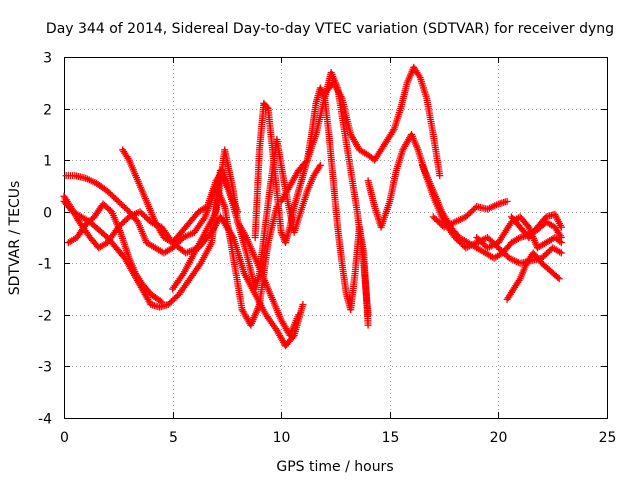  I want to click on y-tick-label: -1, so click(45, 265).